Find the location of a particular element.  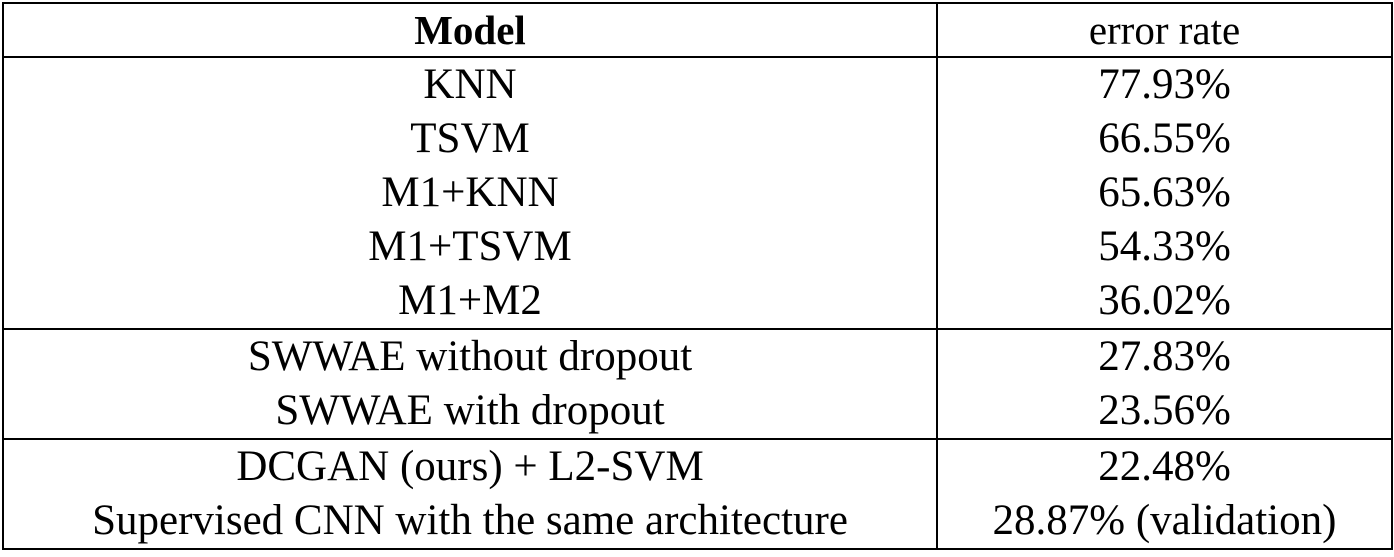

model-cell: TSVM is located at coordinates (470, 139).